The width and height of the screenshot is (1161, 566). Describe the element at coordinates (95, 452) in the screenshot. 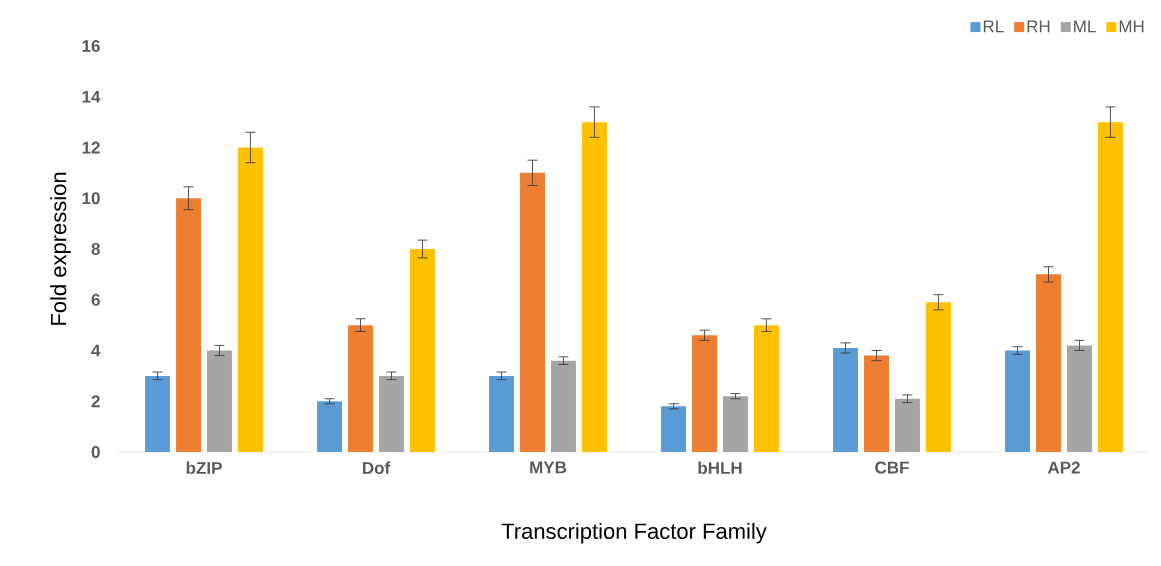

I see `y-tick-label: 0` at that location.